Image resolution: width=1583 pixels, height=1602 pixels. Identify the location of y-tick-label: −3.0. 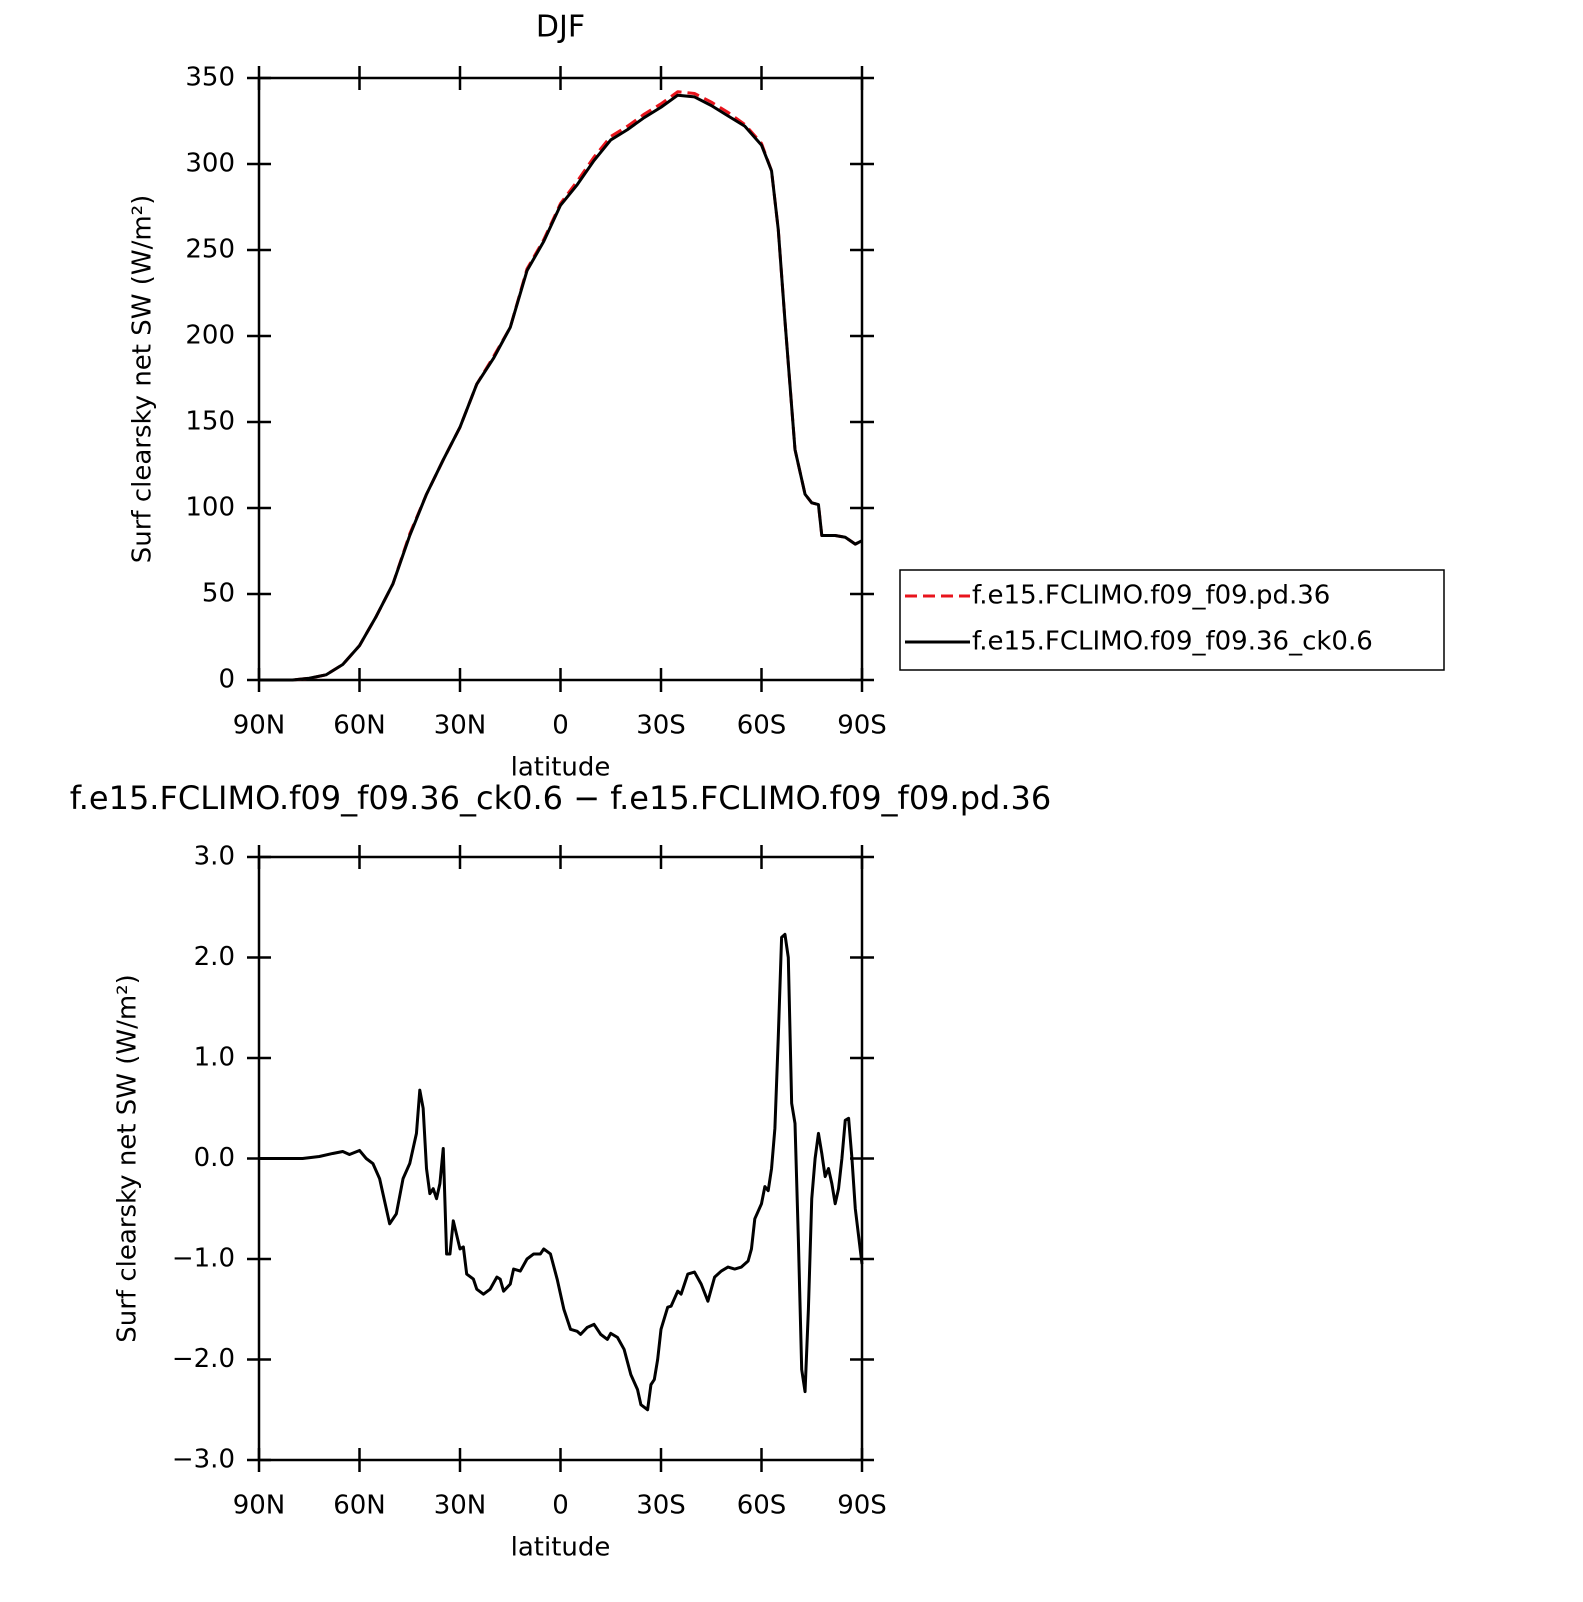
(203, 1460).